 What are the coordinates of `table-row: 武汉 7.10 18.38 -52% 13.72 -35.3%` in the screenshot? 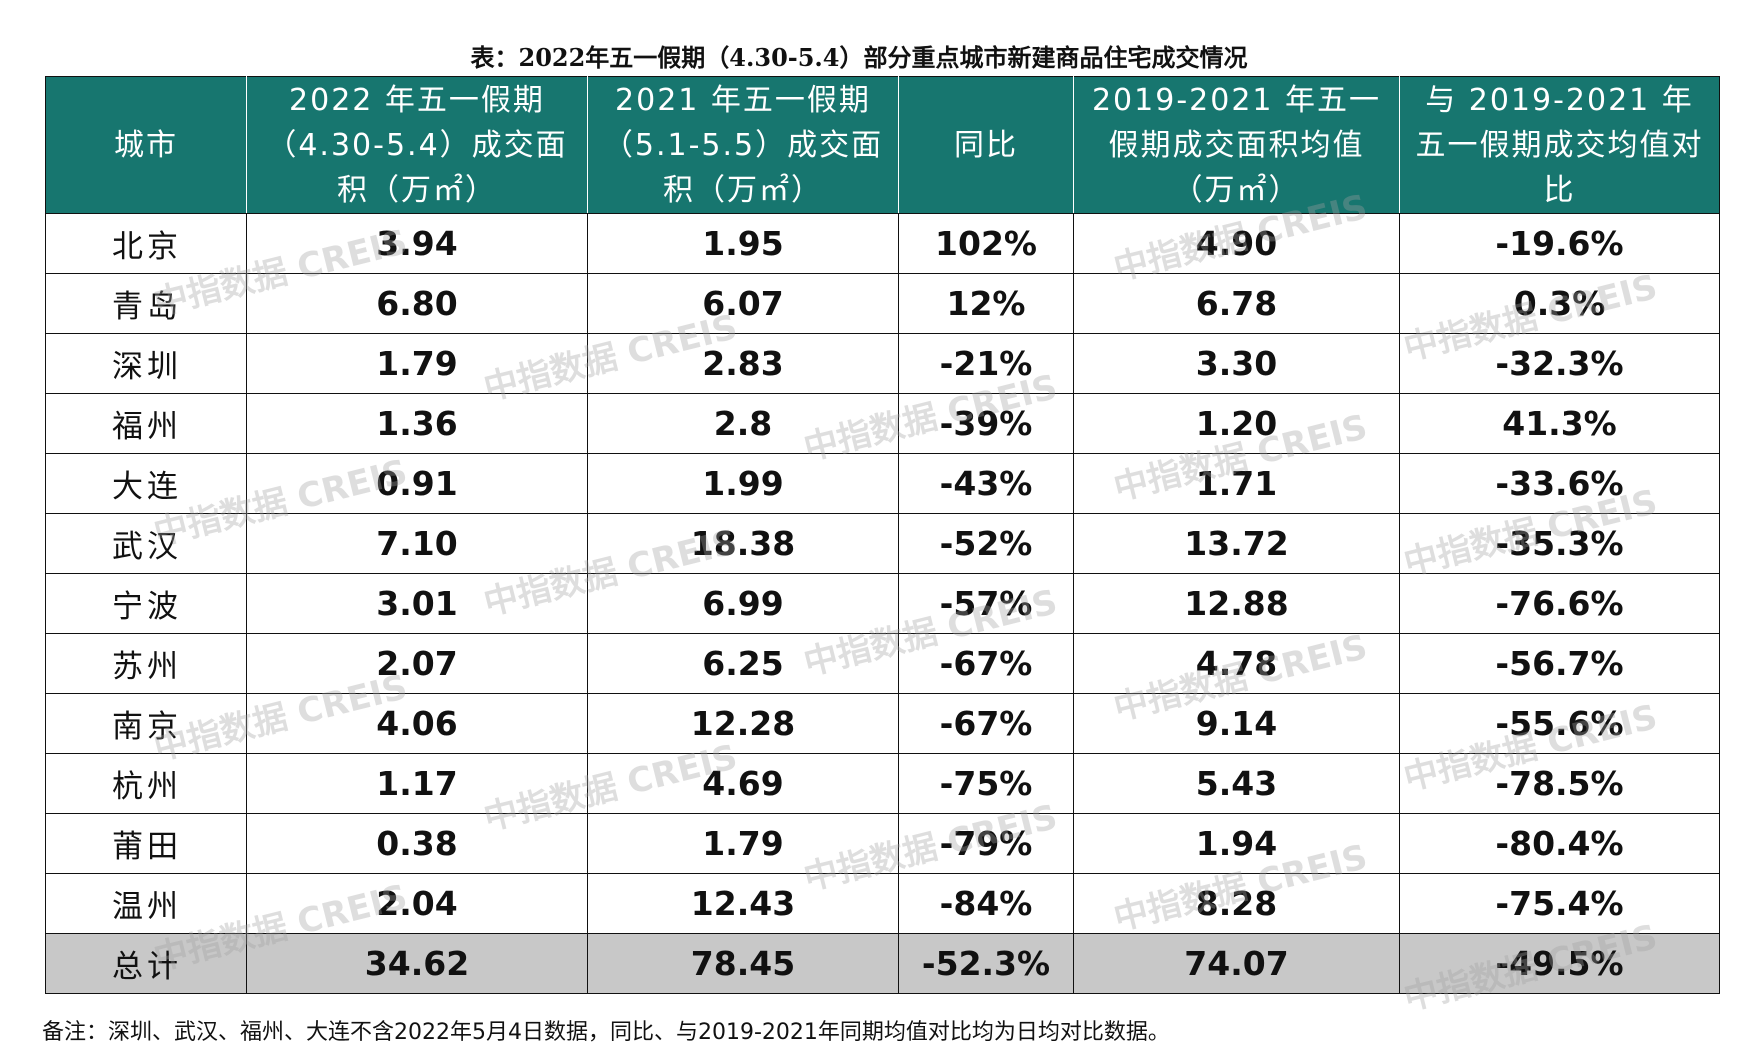 It's located at (882, 543).